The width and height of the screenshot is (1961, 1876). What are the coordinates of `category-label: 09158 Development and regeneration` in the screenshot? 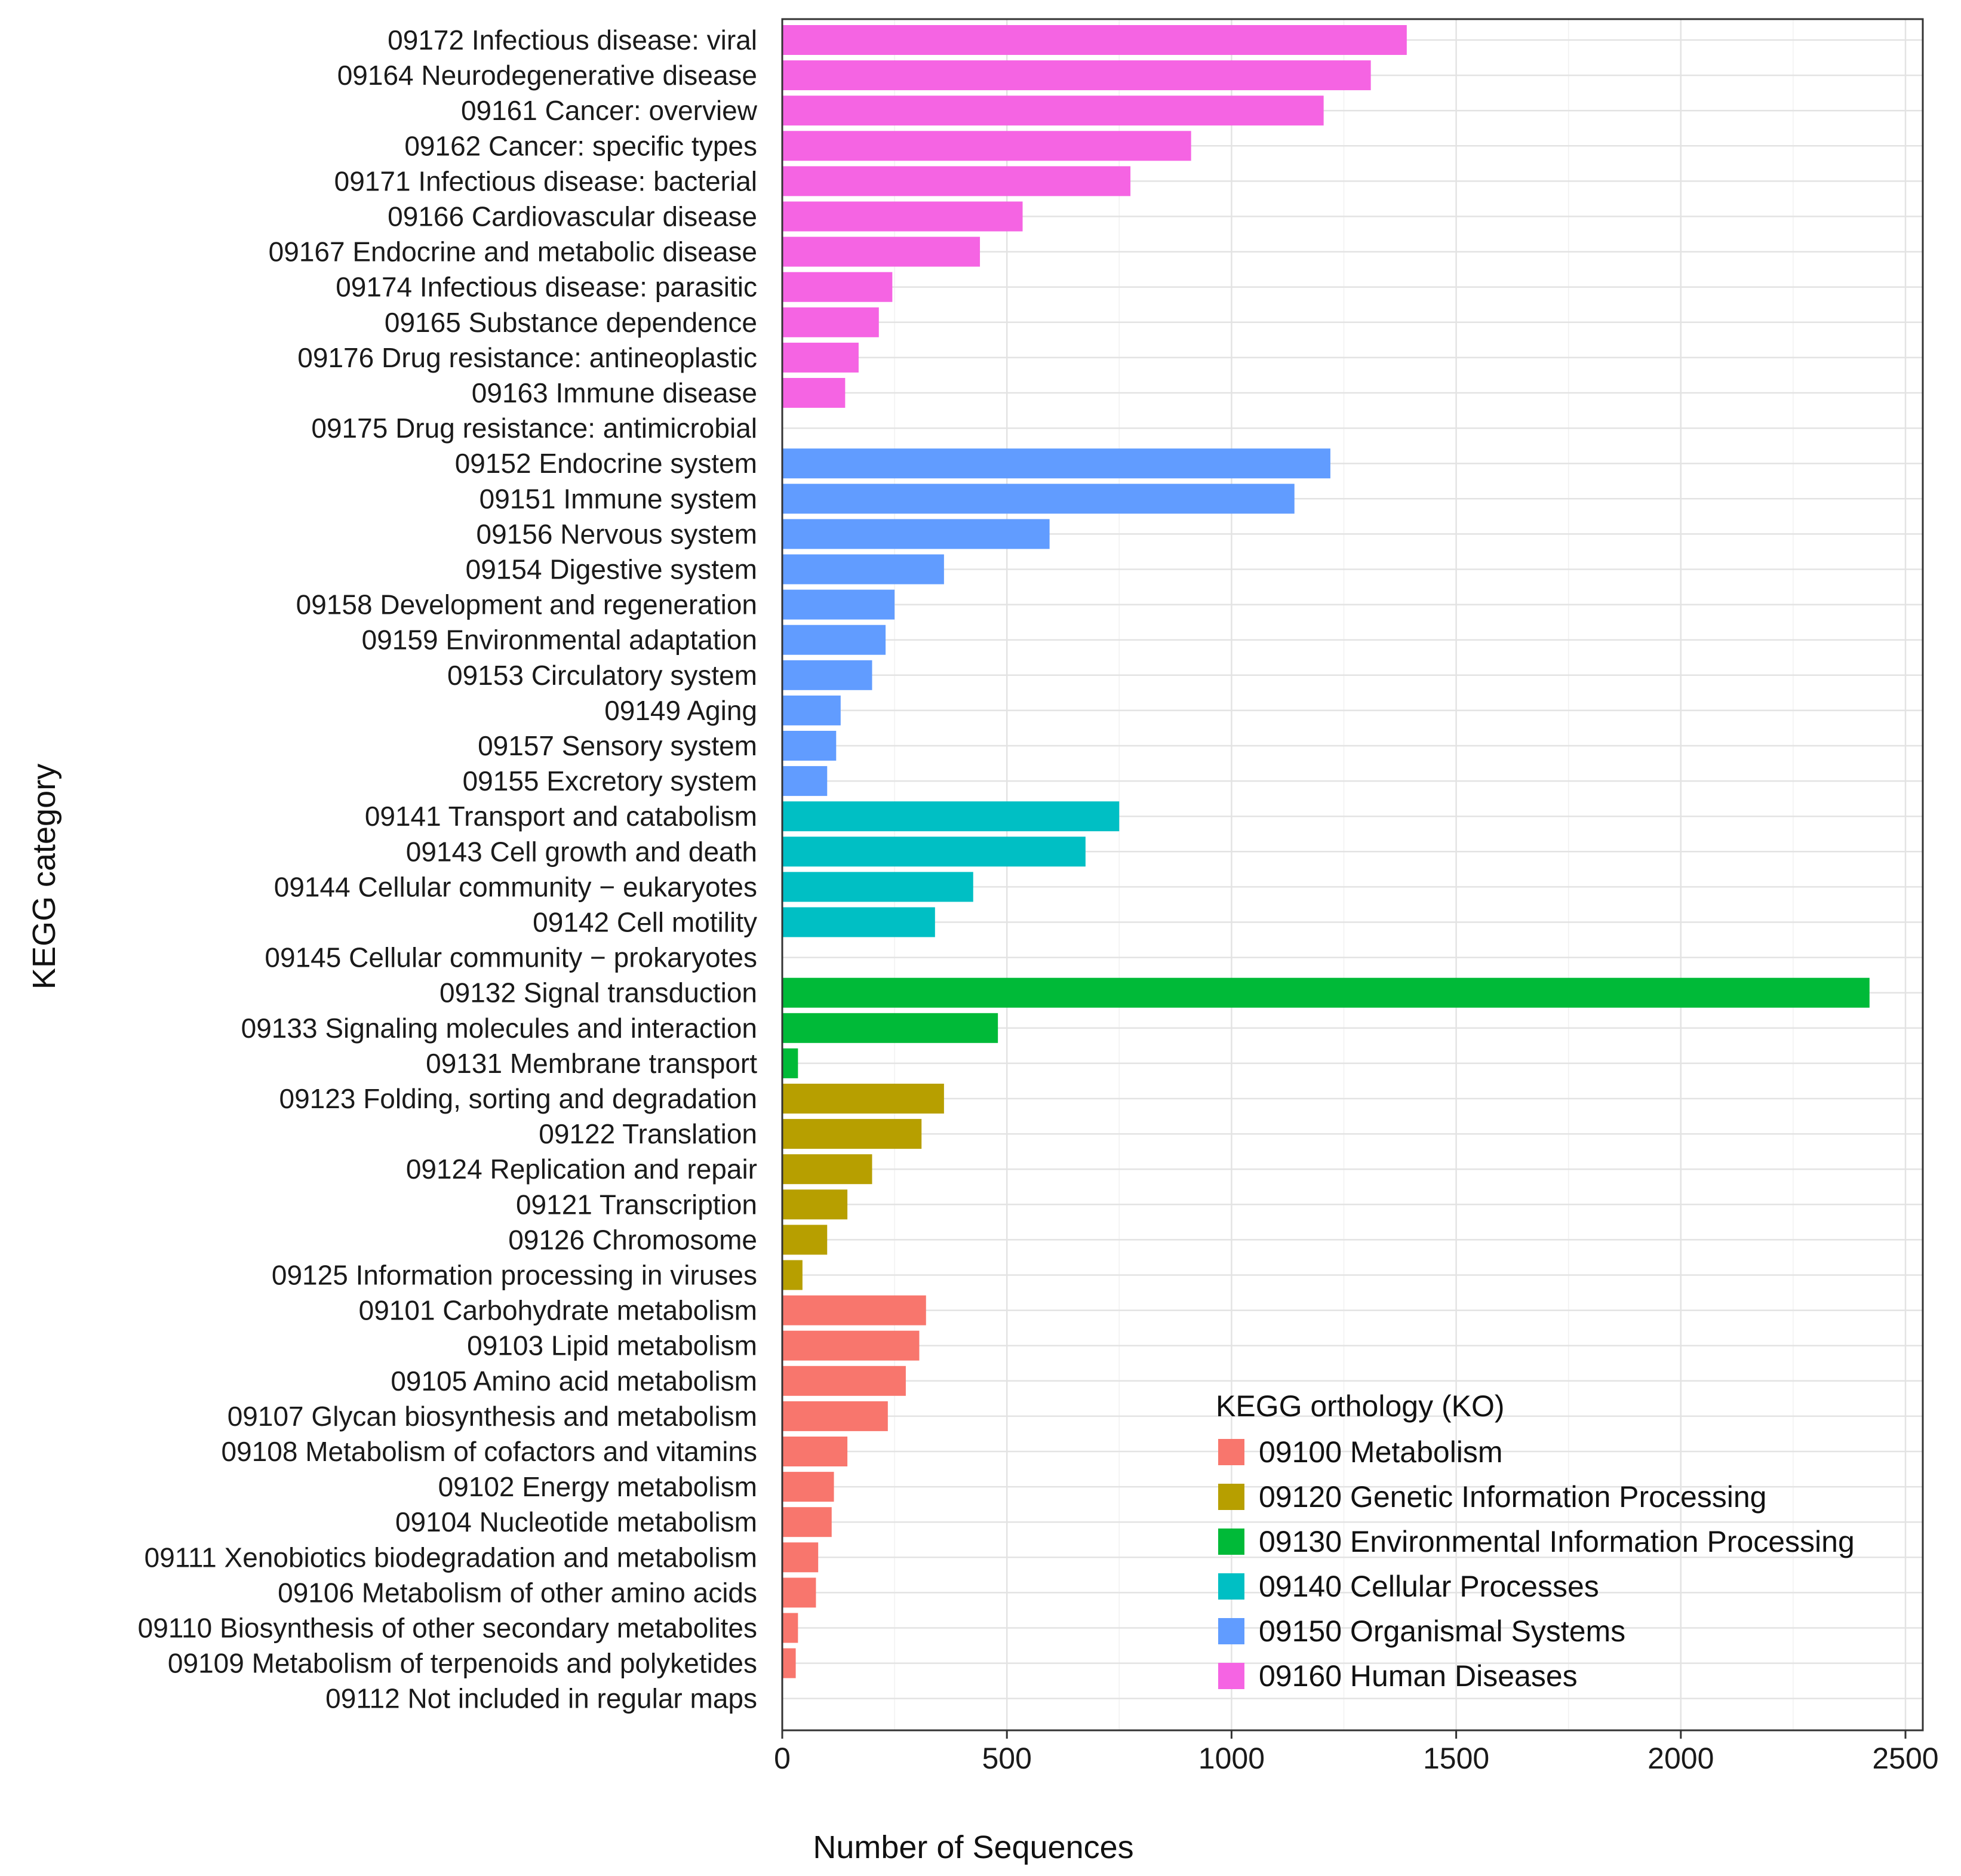 It's located at (526, 604).